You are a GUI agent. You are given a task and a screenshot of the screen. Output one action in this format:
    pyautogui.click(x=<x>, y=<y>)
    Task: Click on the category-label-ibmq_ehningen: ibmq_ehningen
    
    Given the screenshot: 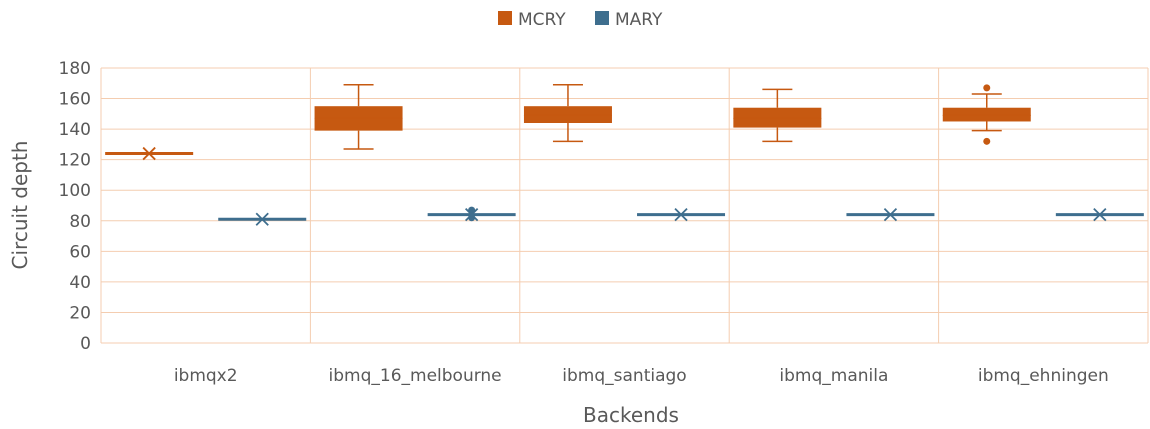 What is the action you would take?
    pyautogui.click(x=1043, y=376)
    